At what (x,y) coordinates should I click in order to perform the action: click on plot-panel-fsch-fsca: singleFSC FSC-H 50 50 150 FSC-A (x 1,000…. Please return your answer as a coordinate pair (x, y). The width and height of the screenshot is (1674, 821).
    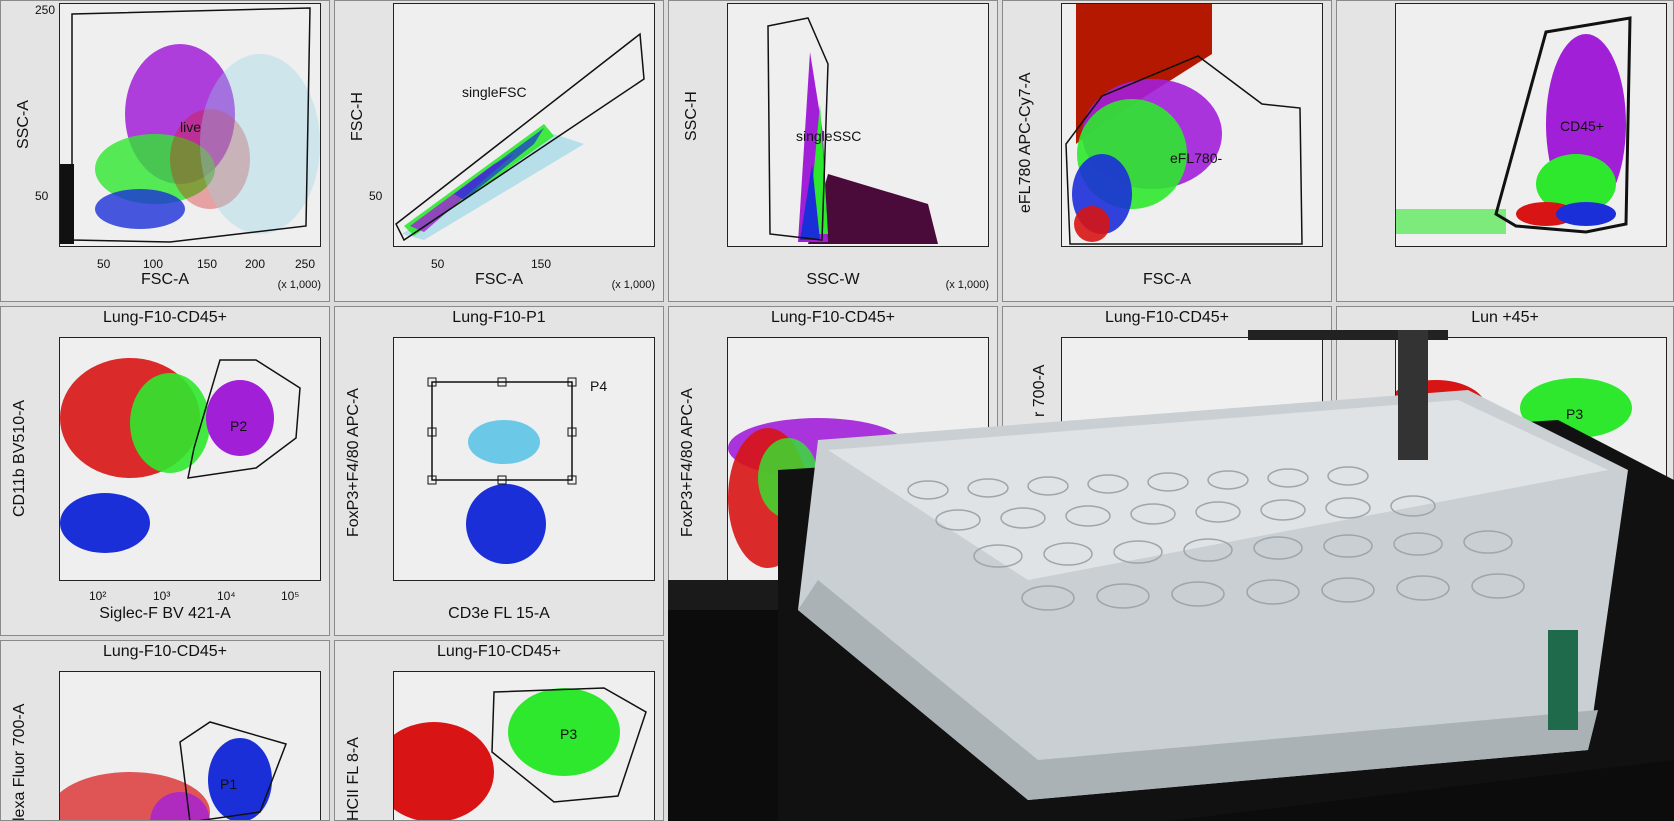
    Looking at the image, I should click on (499, 151).